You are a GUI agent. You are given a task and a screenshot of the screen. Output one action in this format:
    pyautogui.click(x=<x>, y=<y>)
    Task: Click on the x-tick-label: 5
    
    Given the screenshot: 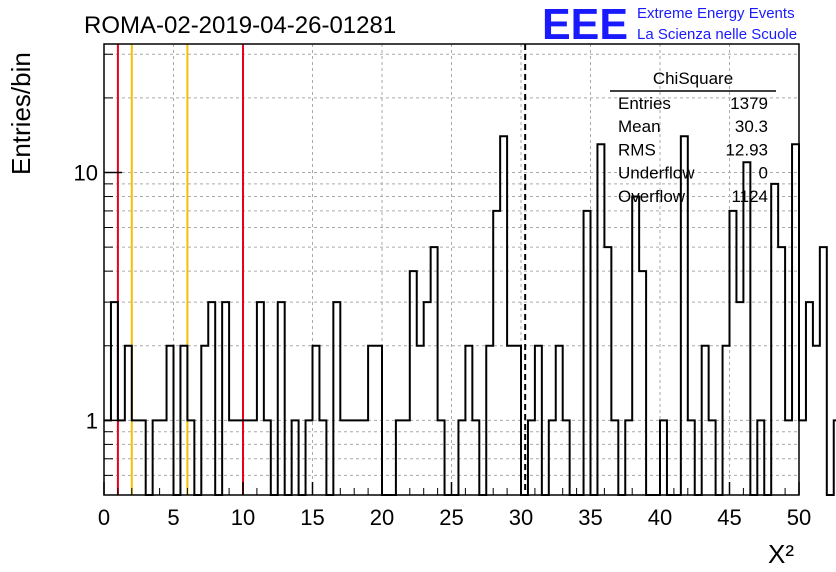 What is the action you would take?
    pyautogui.click(x=173, y=517)
    